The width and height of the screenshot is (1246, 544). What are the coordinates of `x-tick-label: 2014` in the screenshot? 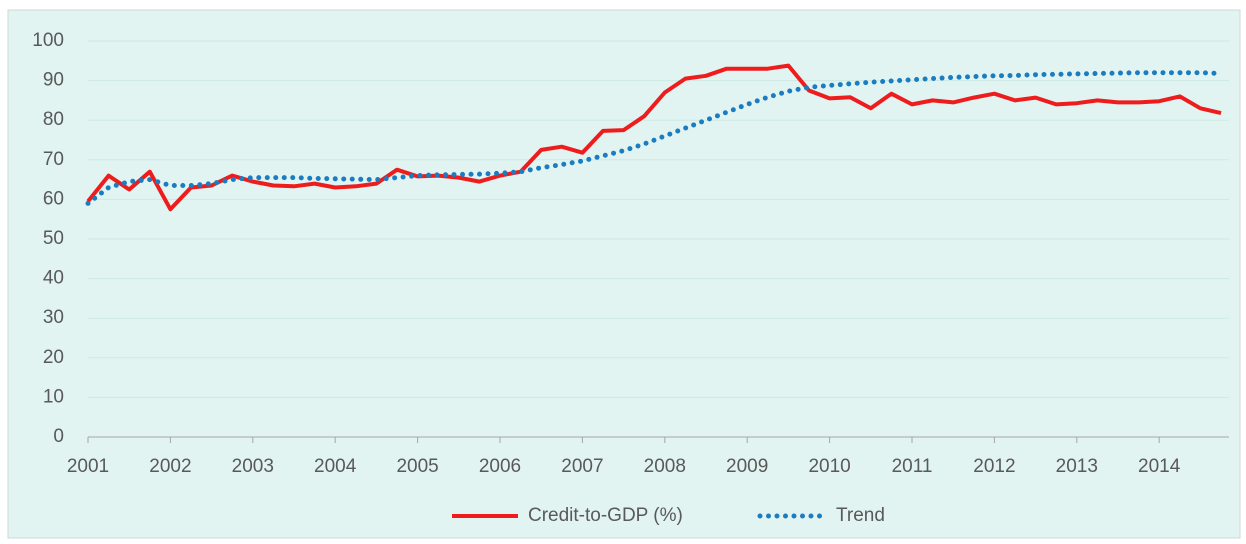 It's located at (1159, 466).